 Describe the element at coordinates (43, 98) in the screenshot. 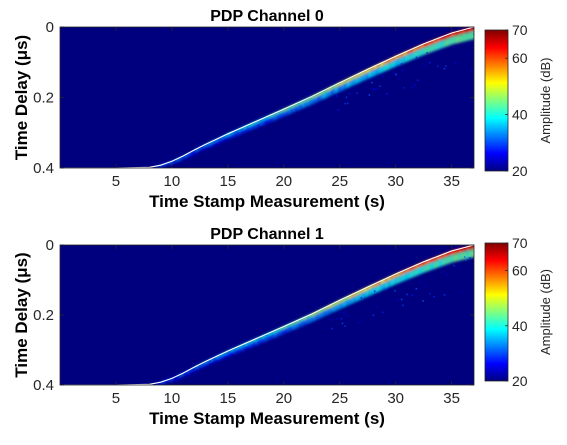

I see `y-tick-label: 0.2` at that location.